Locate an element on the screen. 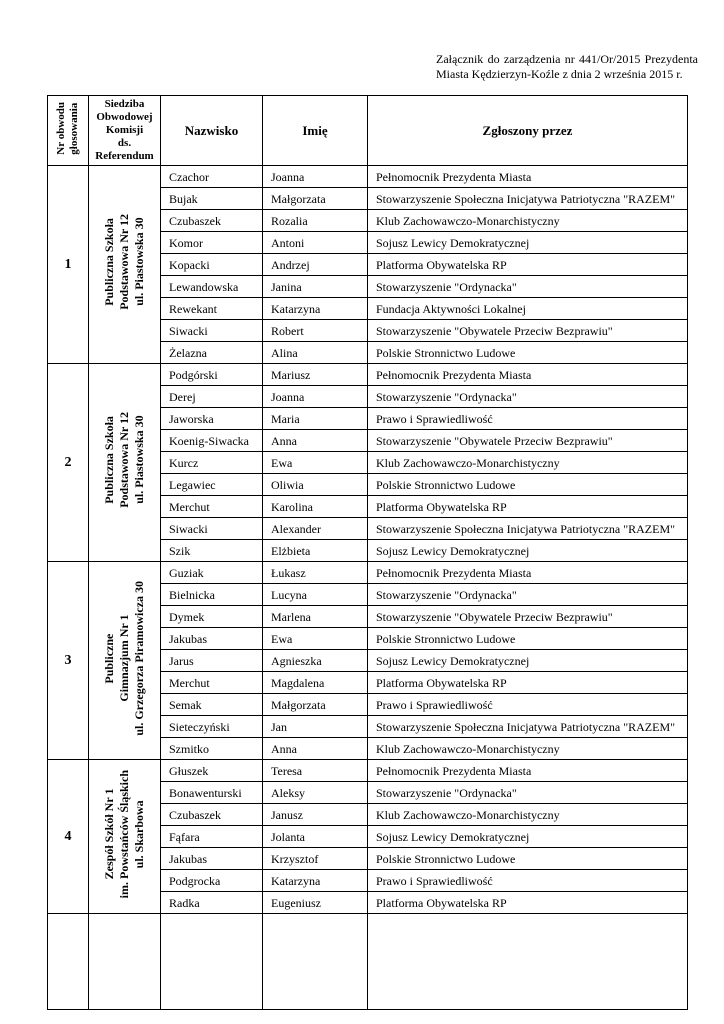  surname-cell: Bonawenturski is located at coordinates (211, 792).